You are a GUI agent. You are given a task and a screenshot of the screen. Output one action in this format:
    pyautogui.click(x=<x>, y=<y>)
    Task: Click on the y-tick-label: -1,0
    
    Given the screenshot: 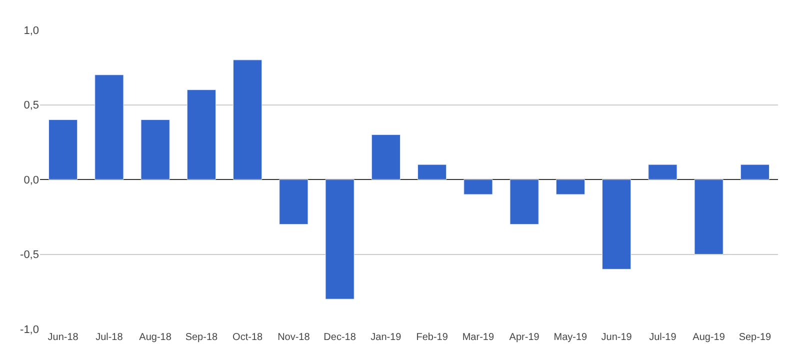 What is the action you would take?
    pyautogui.click(x=29, y=330)
    